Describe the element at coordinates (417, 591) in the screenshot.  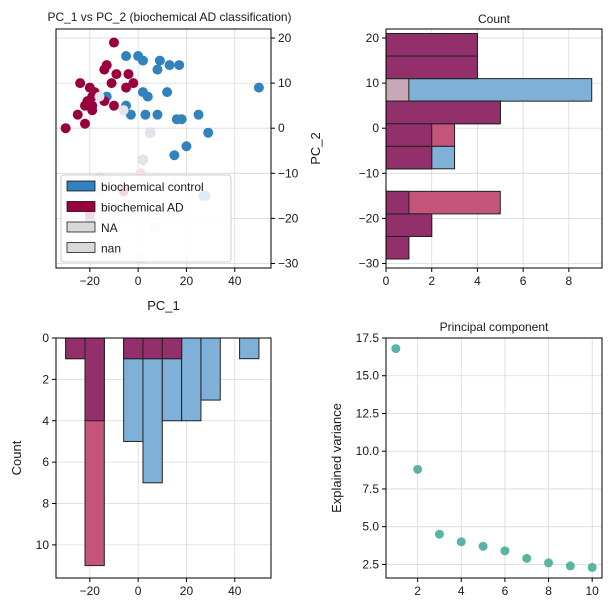
I see `x-tick-label: 2` at that location.